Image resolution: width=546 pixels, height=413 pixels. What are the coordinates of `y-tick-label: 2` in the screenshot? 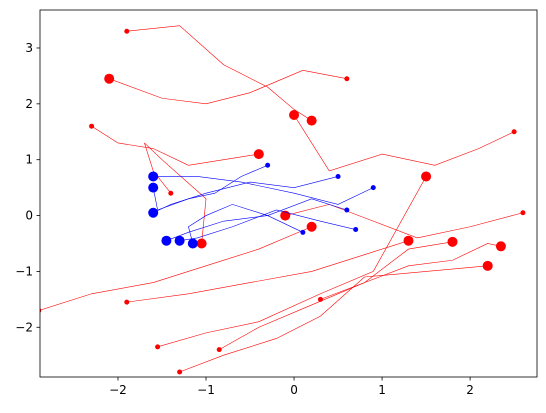 It's located at (29, 104).